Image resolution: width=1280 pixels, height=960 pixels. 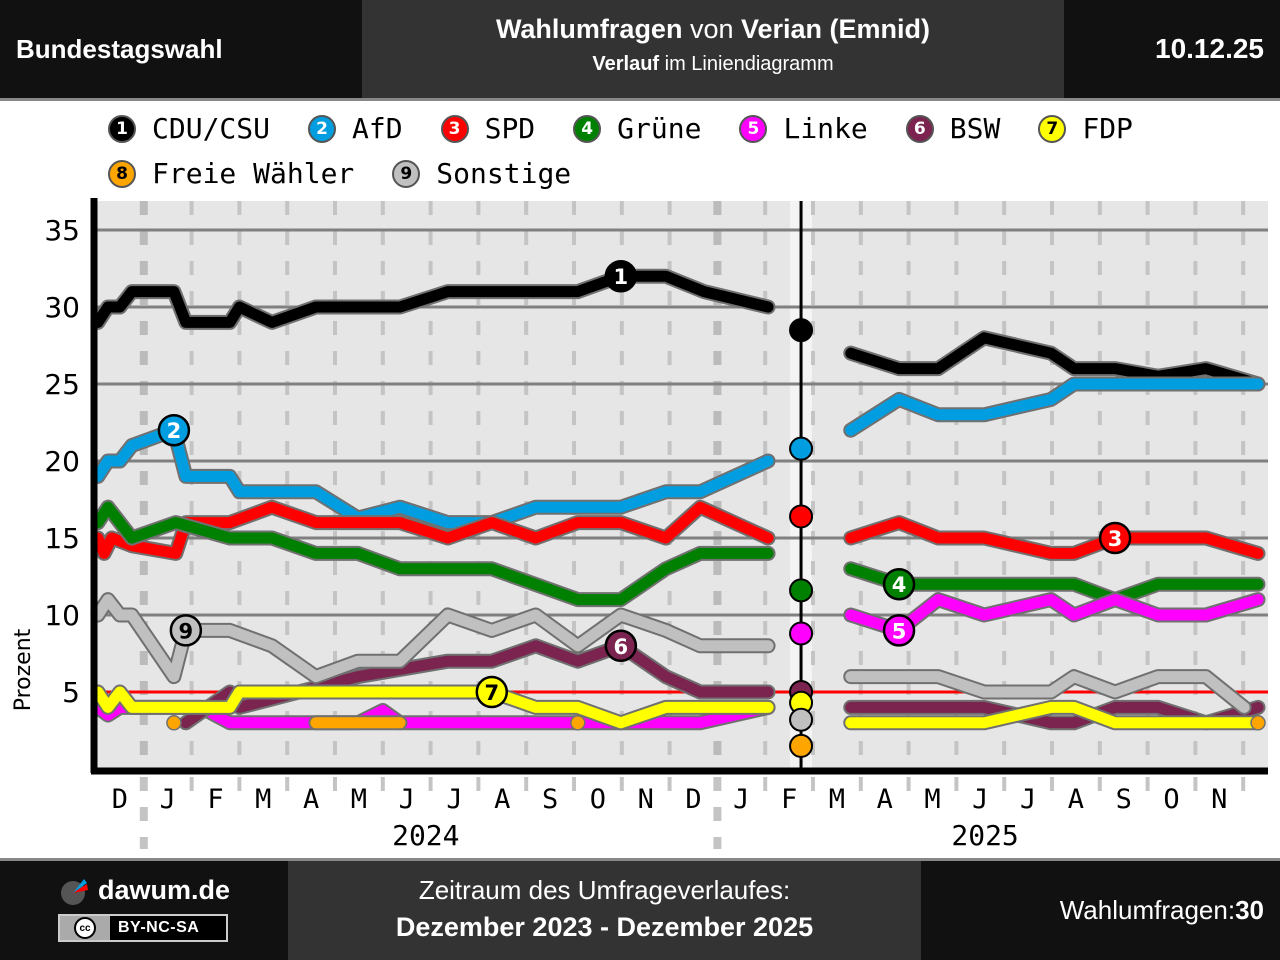 I want to click on series-line-cdu-csu, so click(x=1054, y=361).